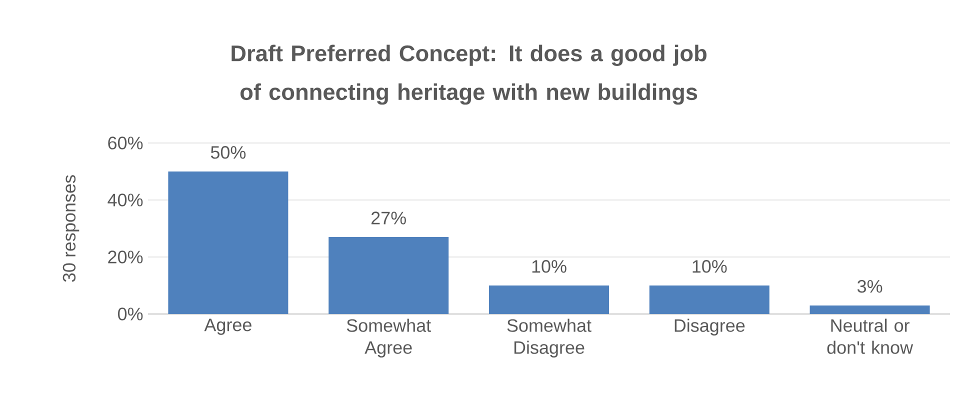 Image resolution: width=956 pixels, height=401 pixels. Describe the element at coordinates (870, 336) in the screenshot. I see `x-tick-label: Neutral or don't know` at that location.